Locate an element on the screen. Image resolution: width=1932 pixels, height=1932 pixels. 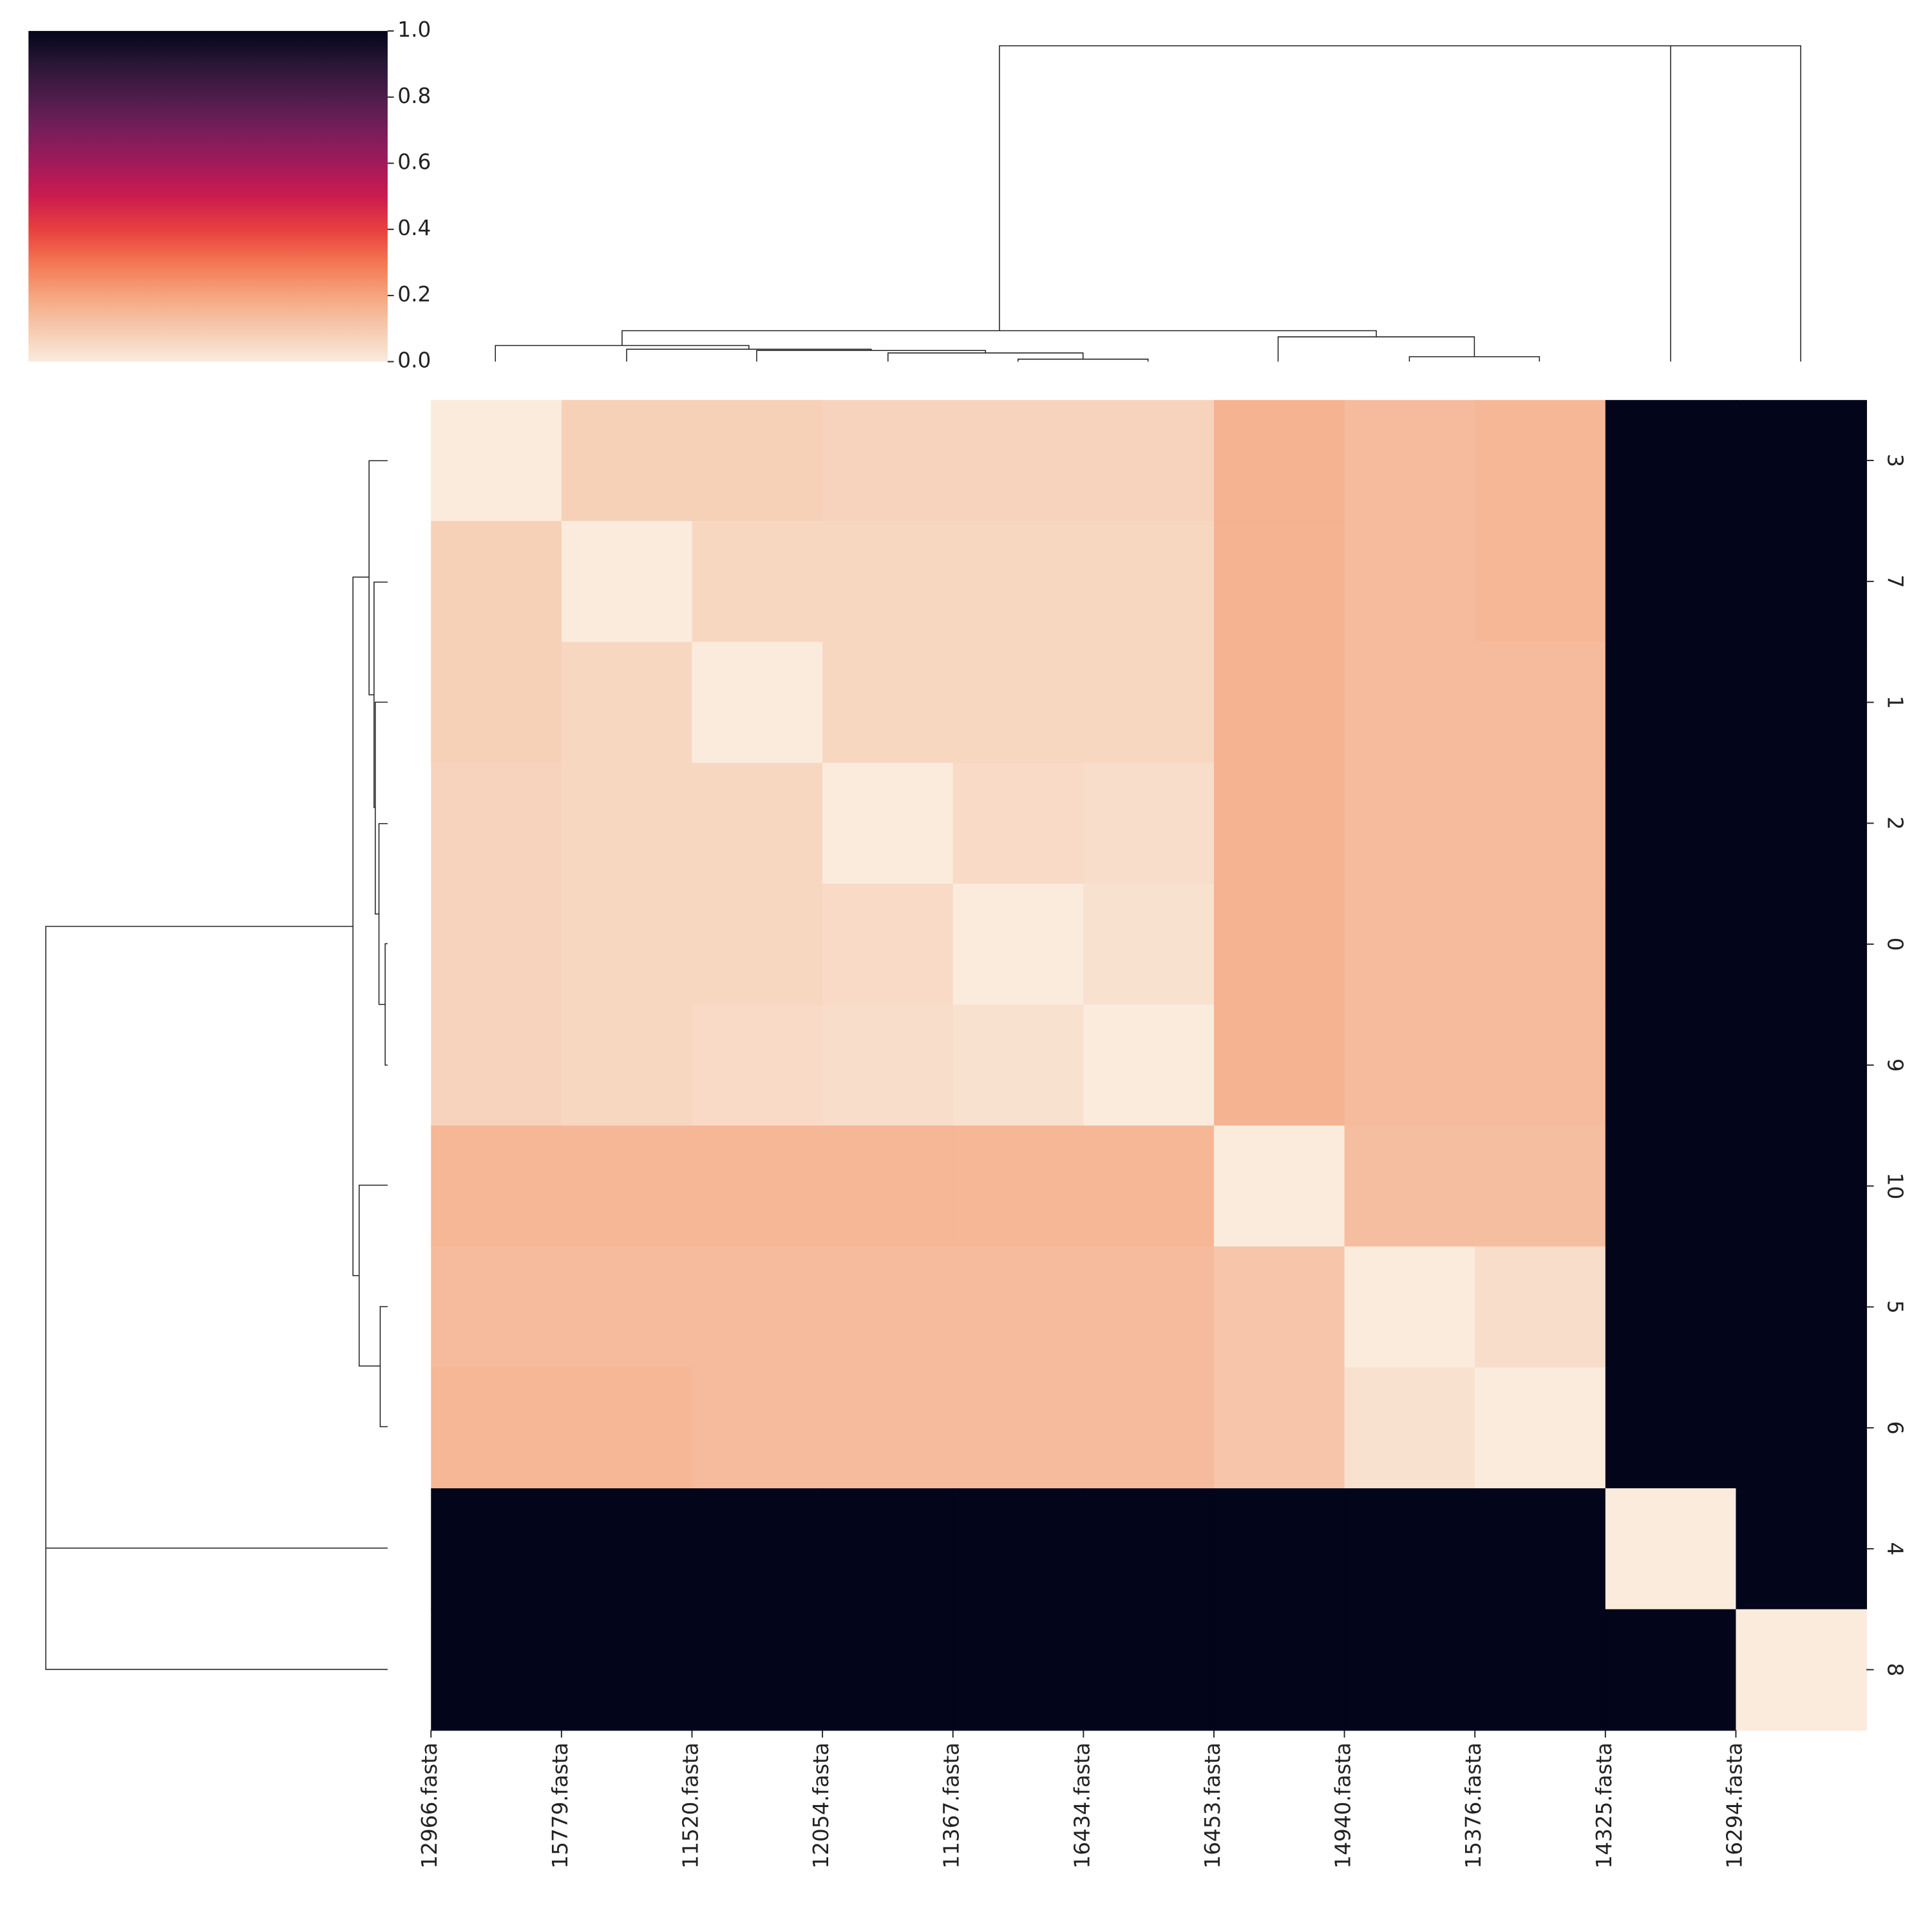
y-tick-label: 3 is located at coordinates (1894, 461).